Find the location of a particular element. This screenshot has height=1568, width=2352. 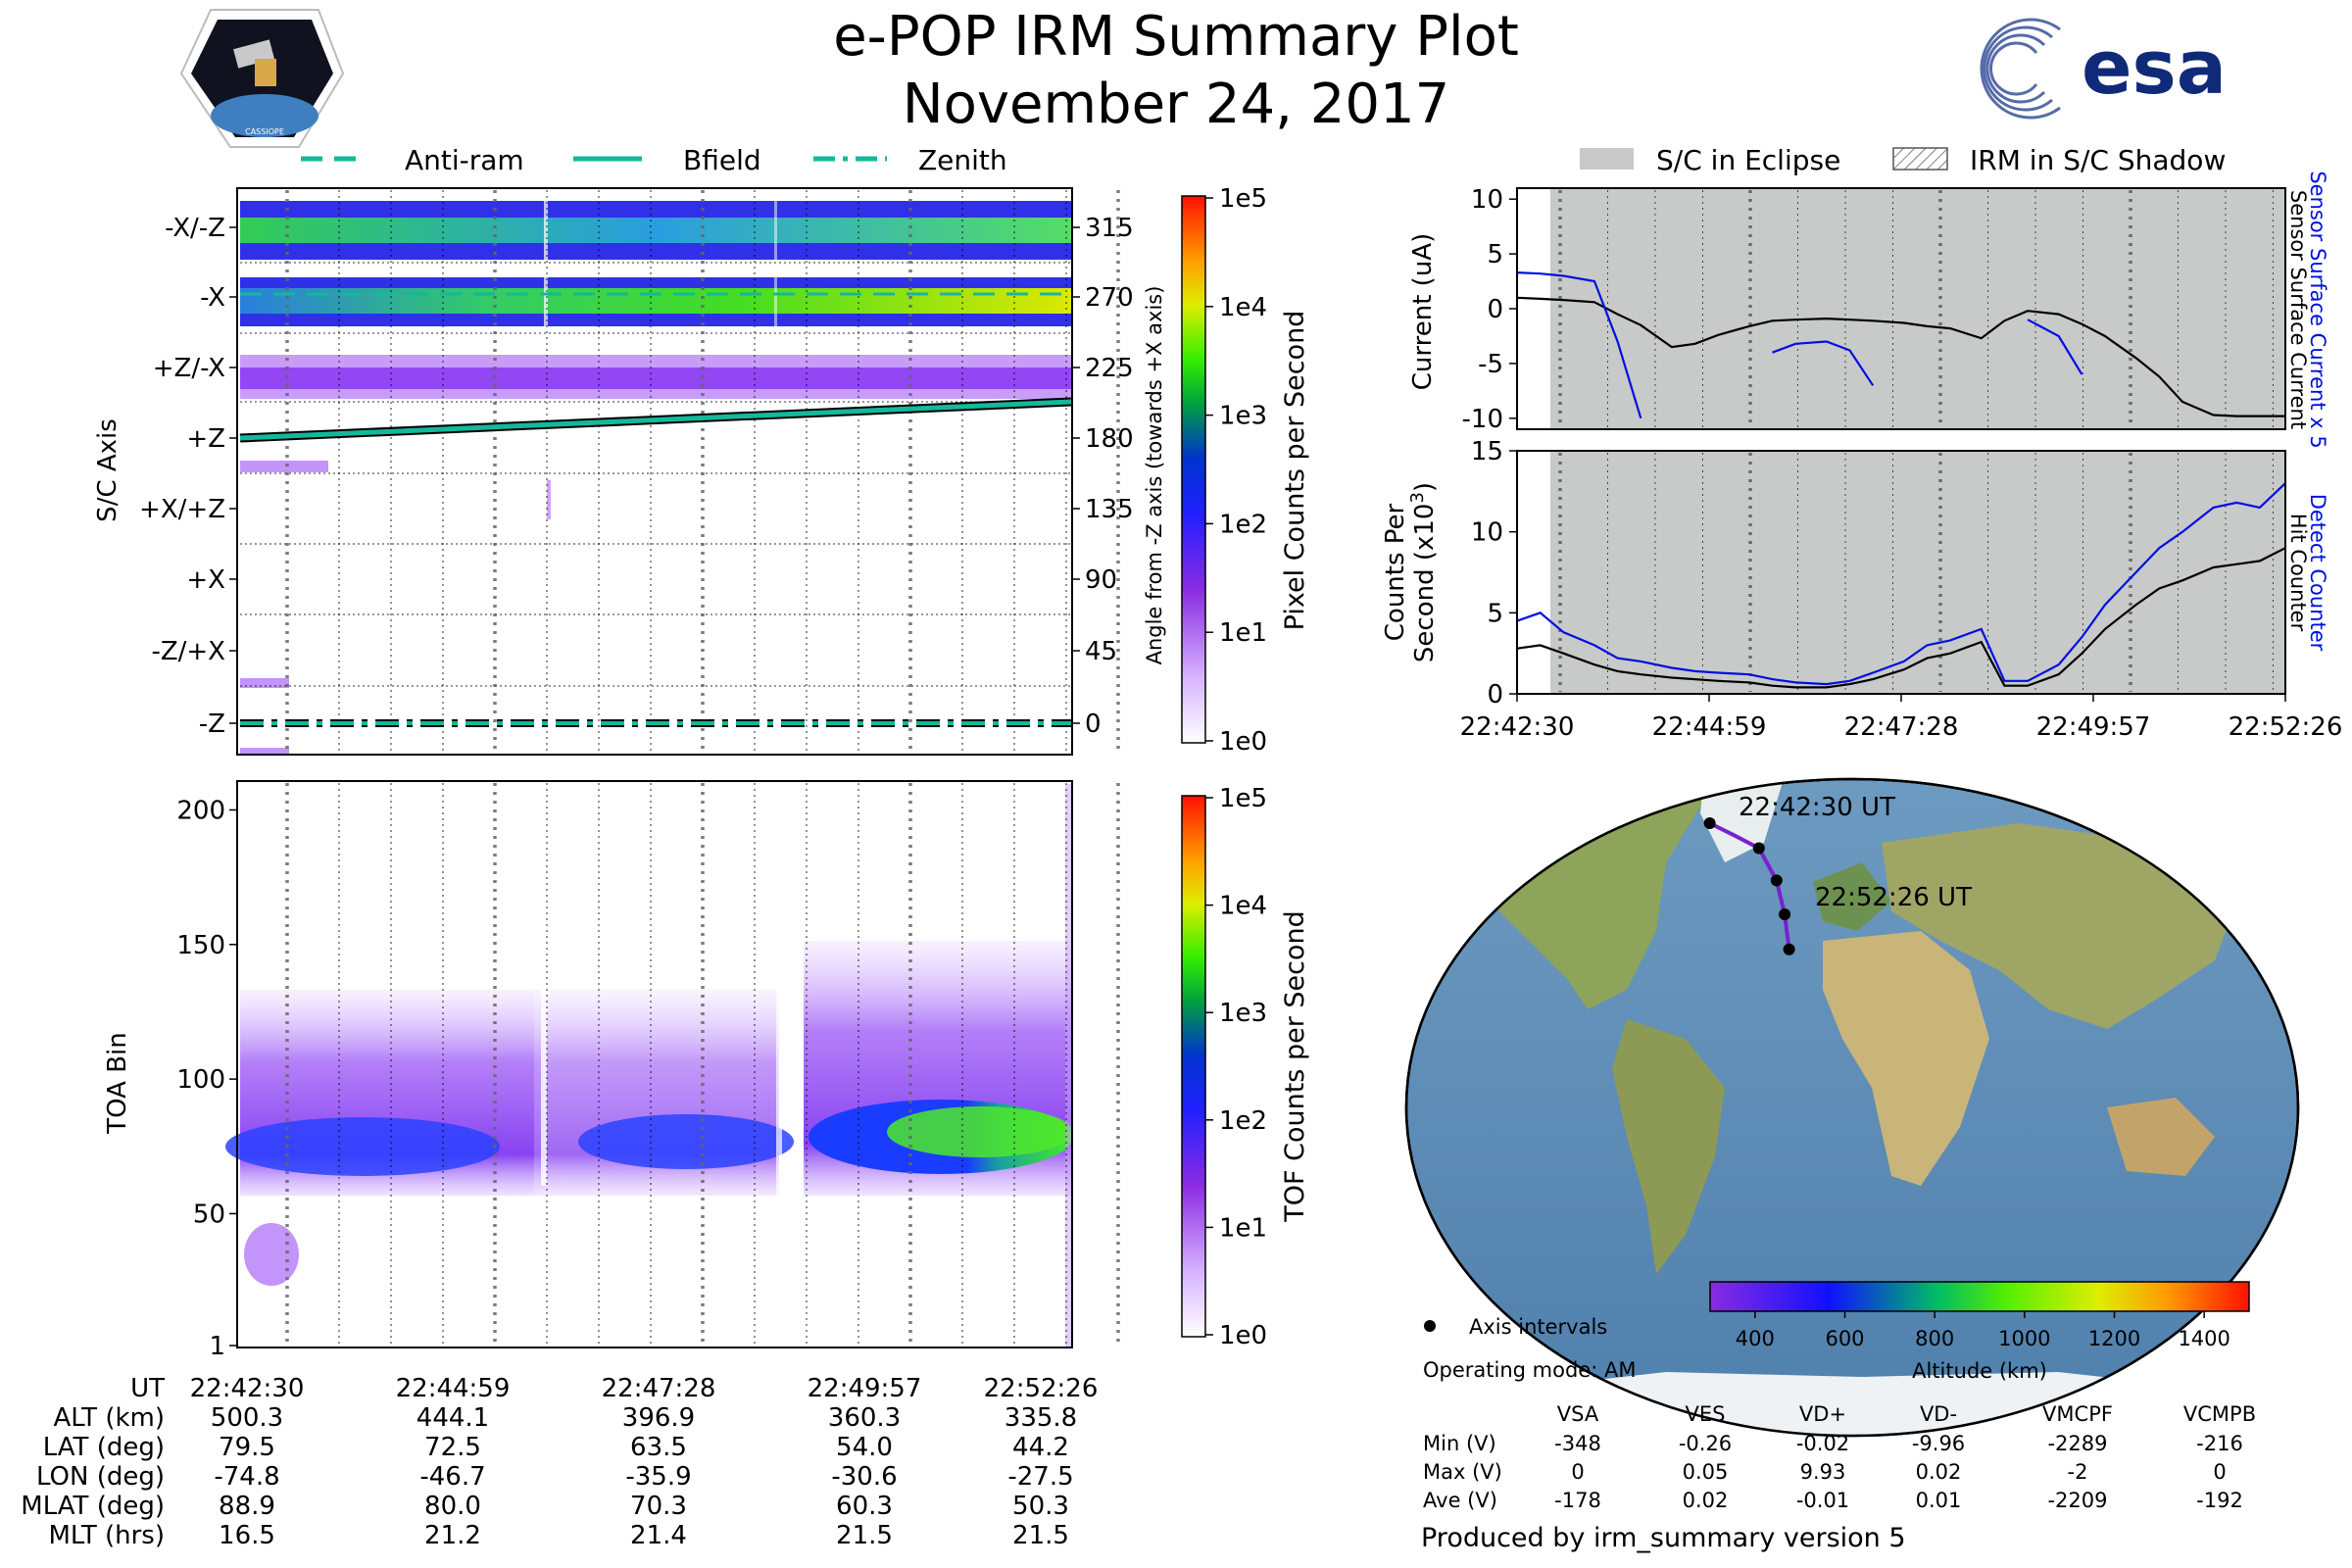

pixel-colorbar-label: Pixel Counts per Second is located at coordinates (1295, 471).